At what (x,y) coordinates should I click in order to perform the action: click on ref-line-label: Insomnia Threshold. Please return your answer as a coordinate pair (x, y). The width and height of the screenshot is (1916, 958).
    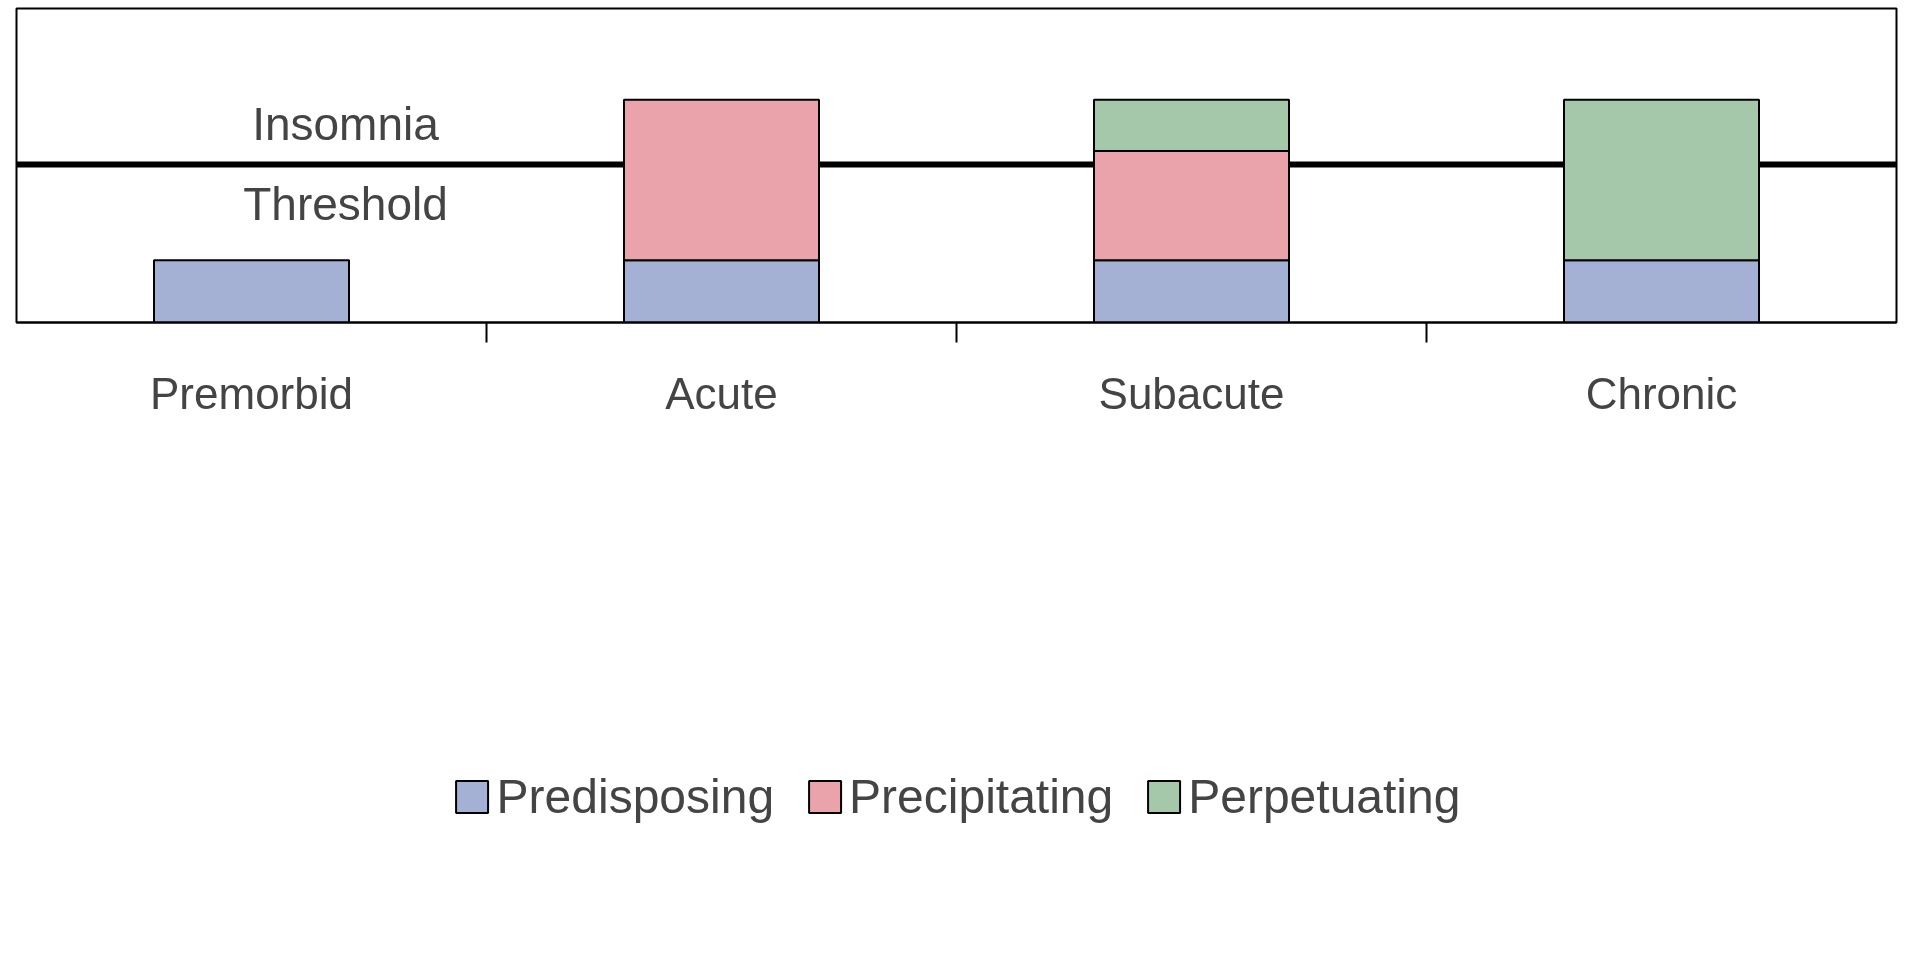
    Looking at the image, I should click on (345, 164).